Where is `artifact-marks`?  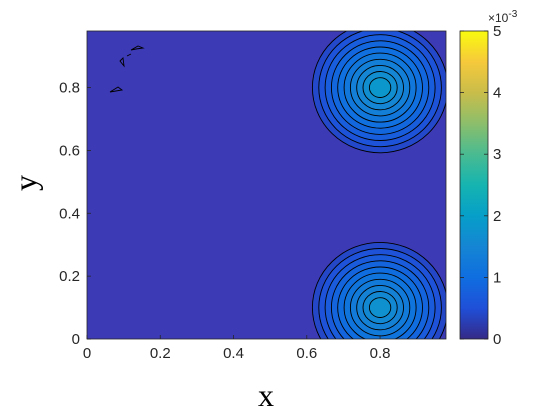
artifact-marks is located at coordinates (127, 69).